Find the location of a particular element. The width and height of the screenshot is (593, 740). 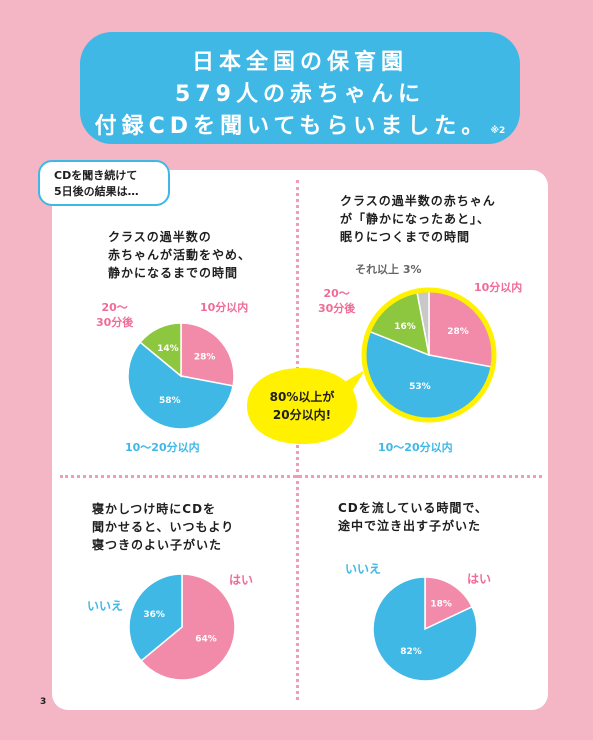

chart1-question-line-1: クラスの過半数の is located at coordinates (160, 237).